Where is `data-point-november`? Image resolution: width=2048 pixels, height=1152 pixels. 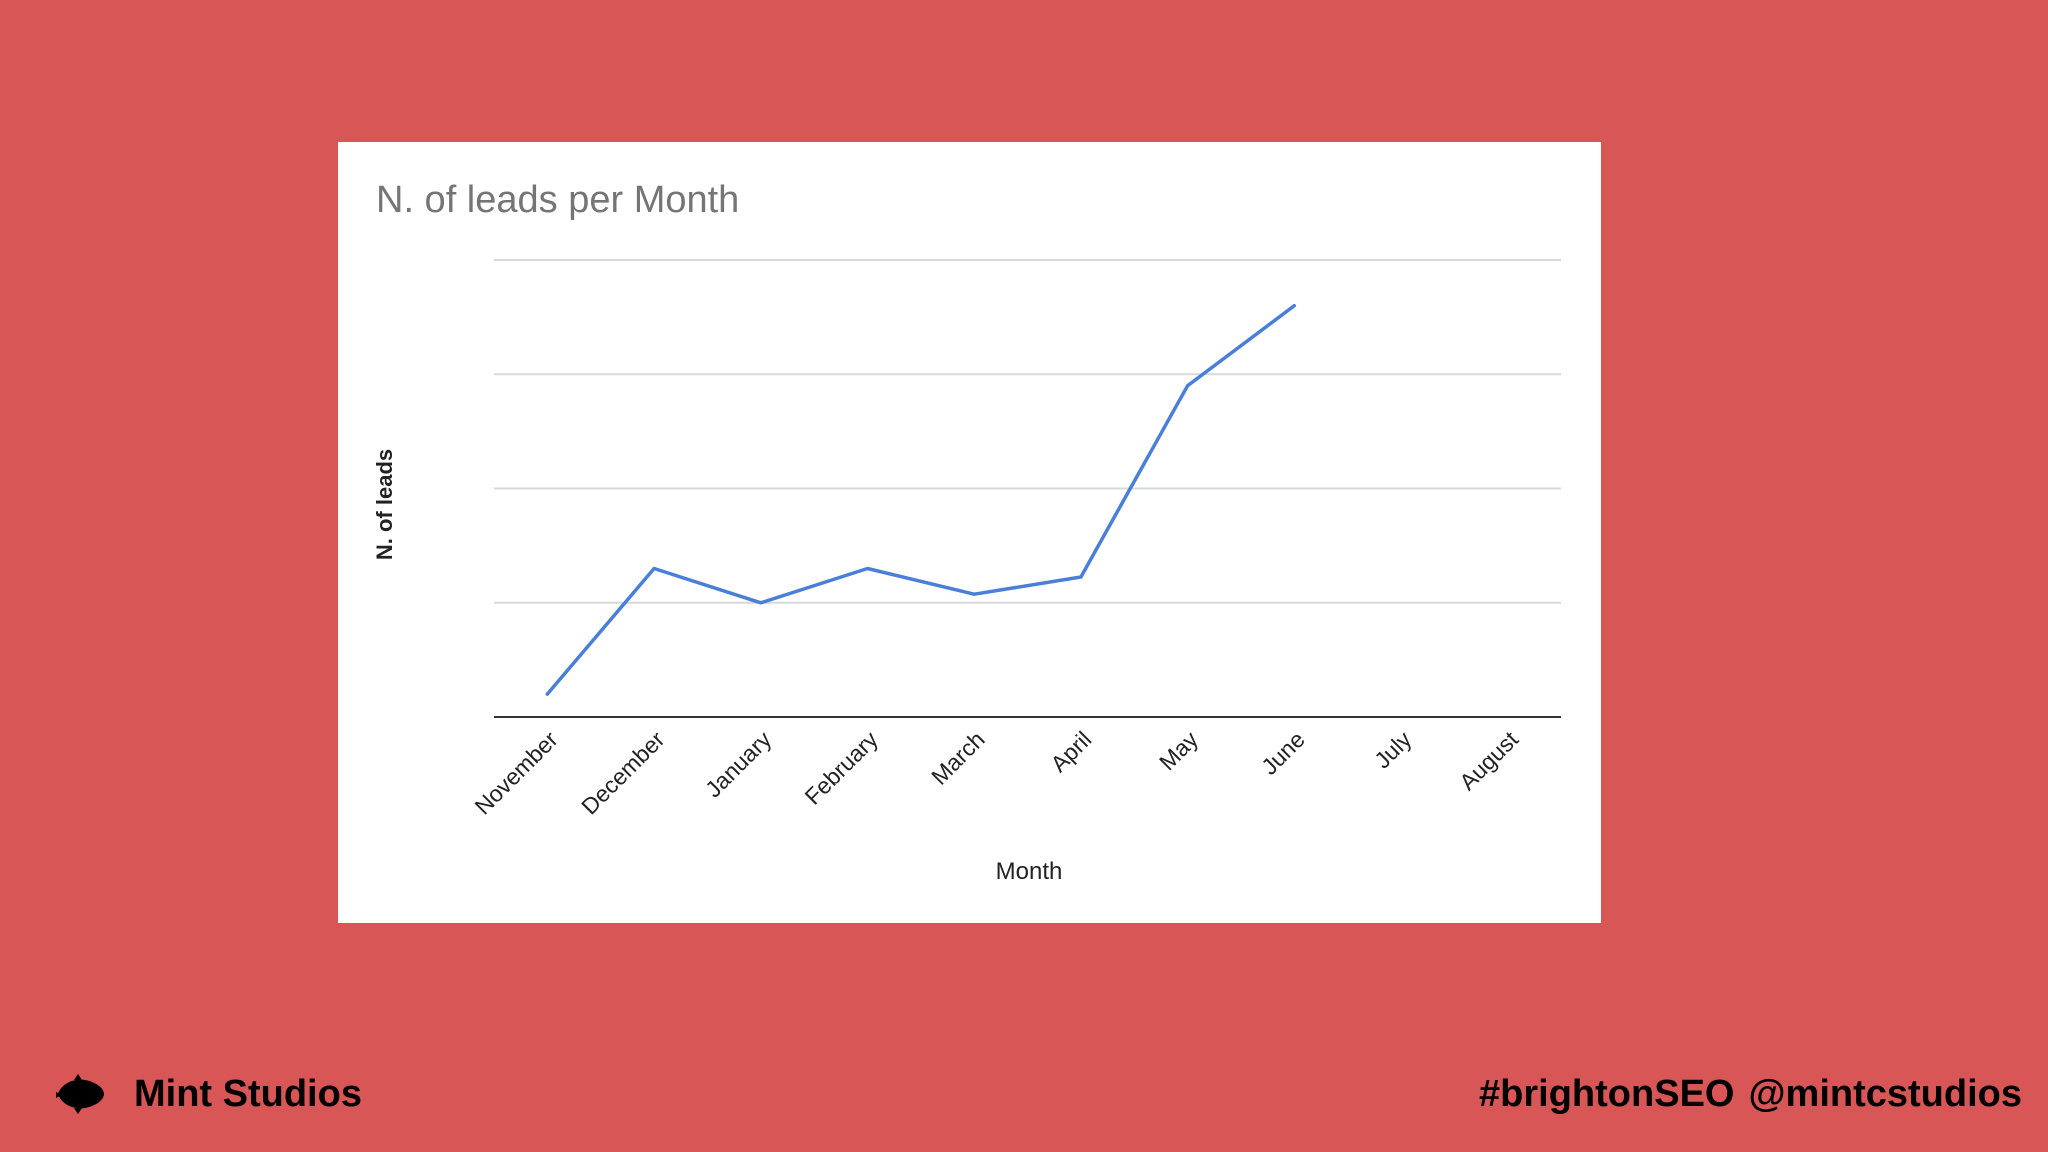 data-point-november is located at coordinates (547, 694).